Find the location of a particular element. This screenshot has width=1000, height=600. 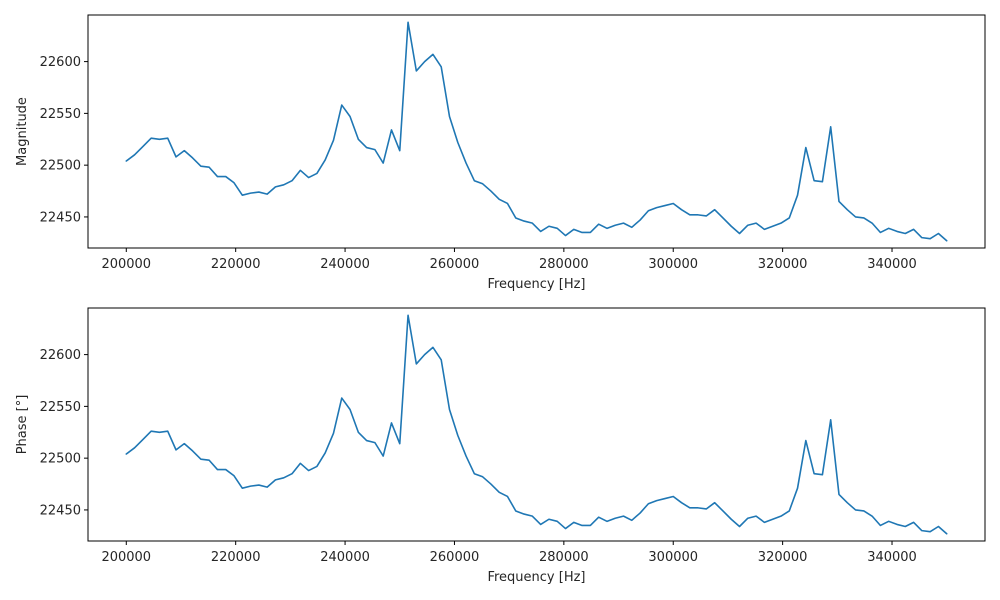

phase-y-tick-label: 22550 is located at coordinates (60, 407).